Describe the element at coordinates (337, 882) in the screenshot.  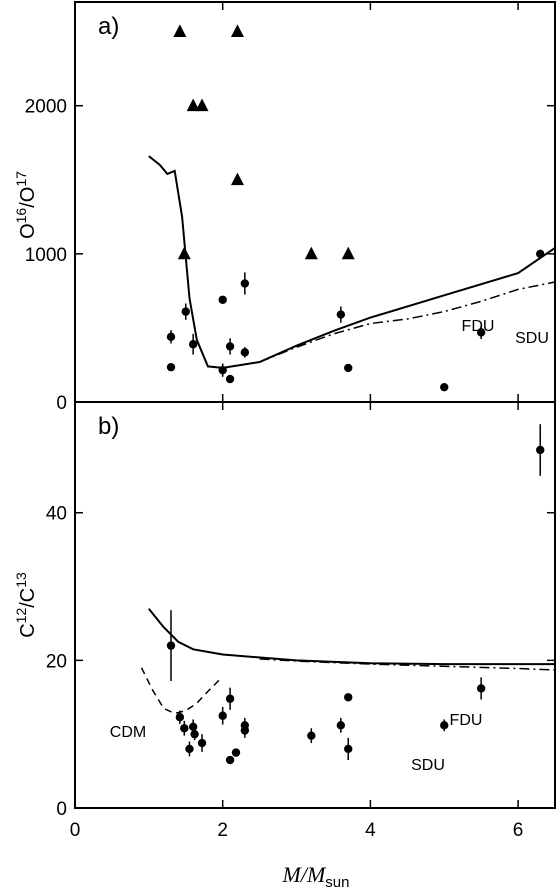
I see `x-axis-label-sub: sun` at that location.